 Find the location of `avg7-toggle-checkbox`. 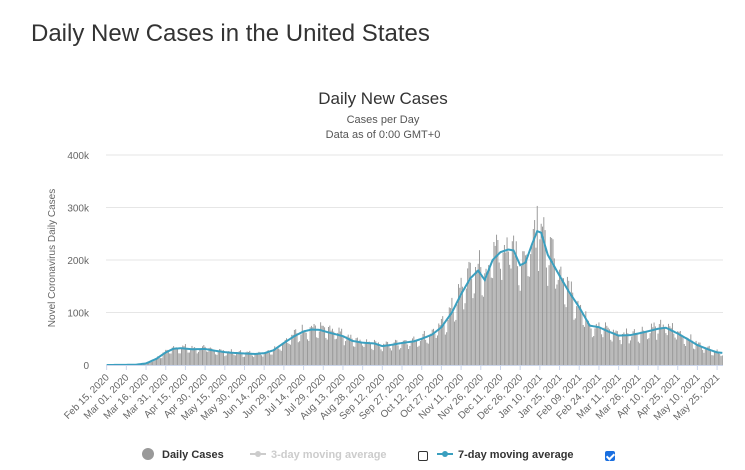

avg7-toggle-checkbox is located at coordinates (610, 456).